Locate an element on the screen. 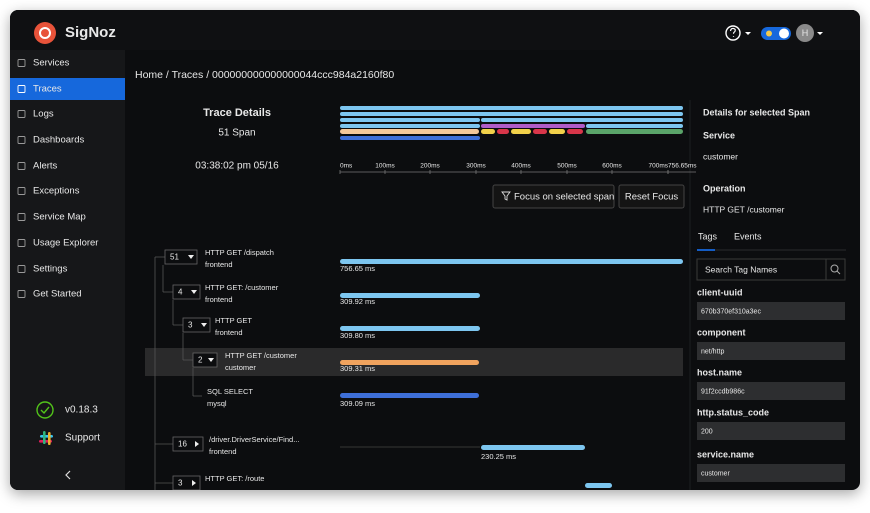  tag-value: net/http is located at coordinates (712, 351).